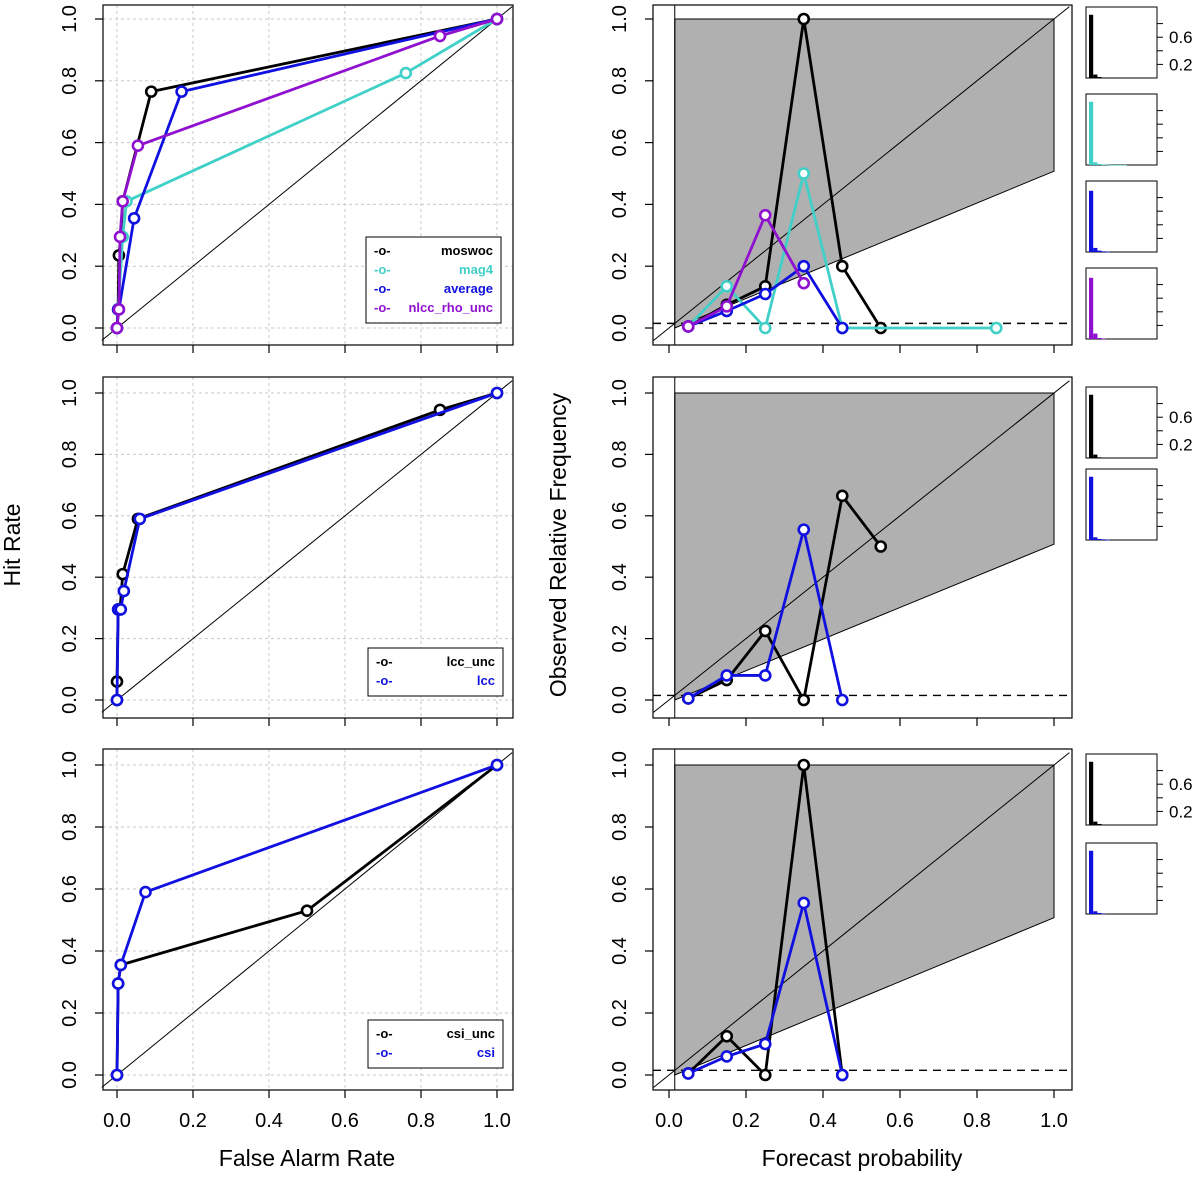 The width and height of the screenshot is (1200, 1183). I want to click on roc-panel-2-legend-marker: -o-, so click(384, 661).